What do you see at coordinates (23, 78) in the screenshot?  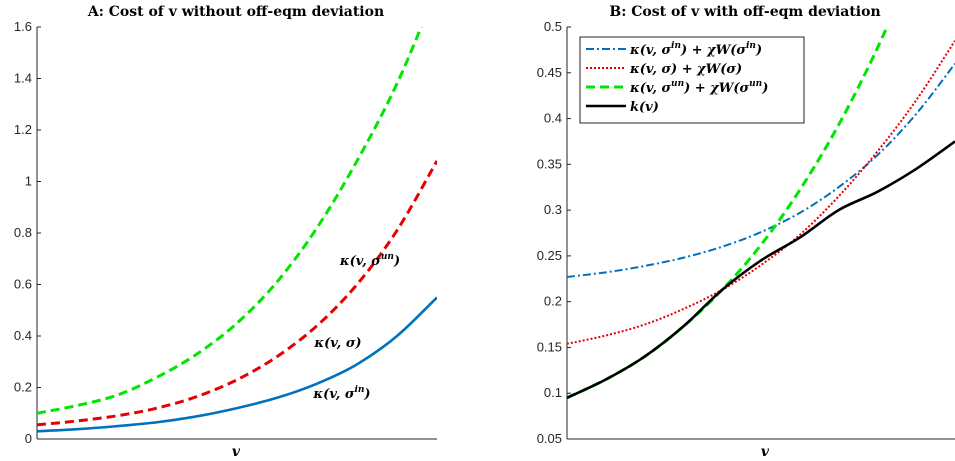 I see `y-tick-label: 1.4` at bounding box center [23, 78].